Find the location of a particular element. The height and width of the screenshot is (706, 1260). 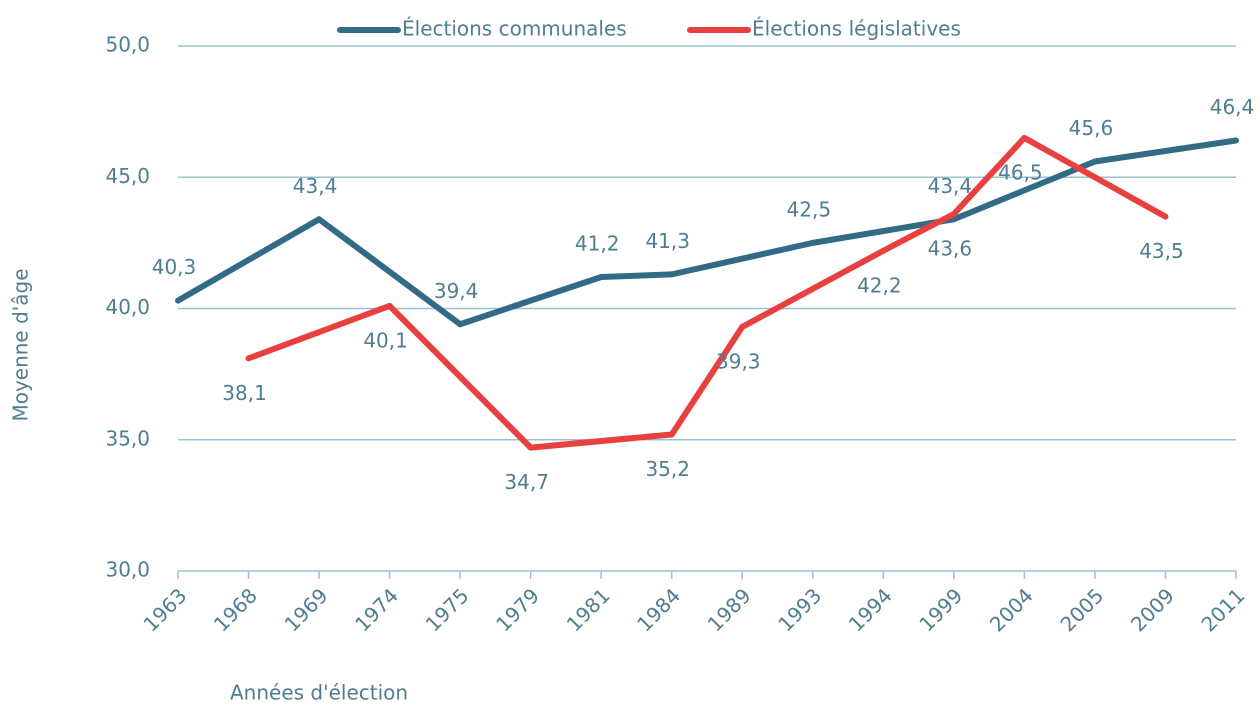

x-tick-label: 2009 is located at coordinates (1152, 609).